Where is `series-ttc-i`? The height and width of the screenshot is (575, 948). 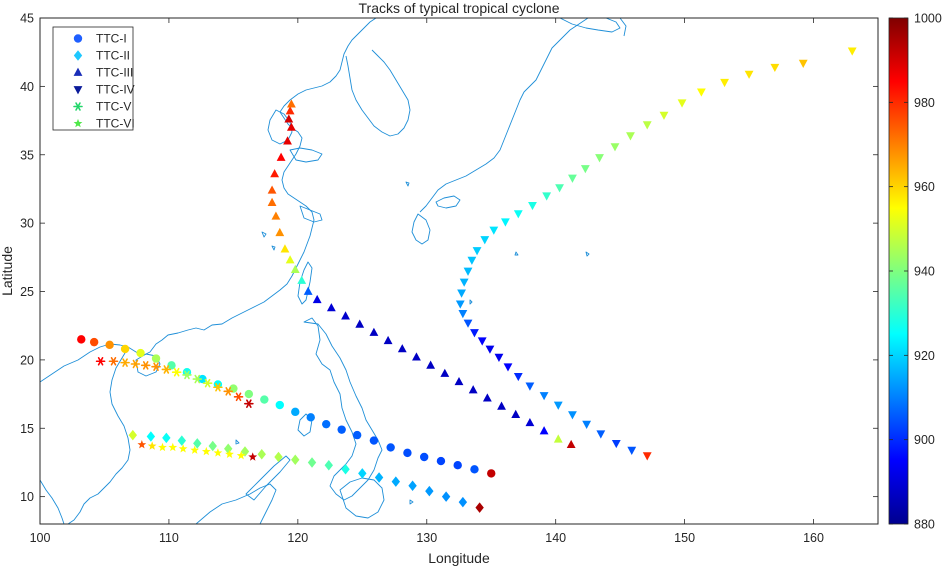 series-ttc-i is located at coordinates (286, 406).